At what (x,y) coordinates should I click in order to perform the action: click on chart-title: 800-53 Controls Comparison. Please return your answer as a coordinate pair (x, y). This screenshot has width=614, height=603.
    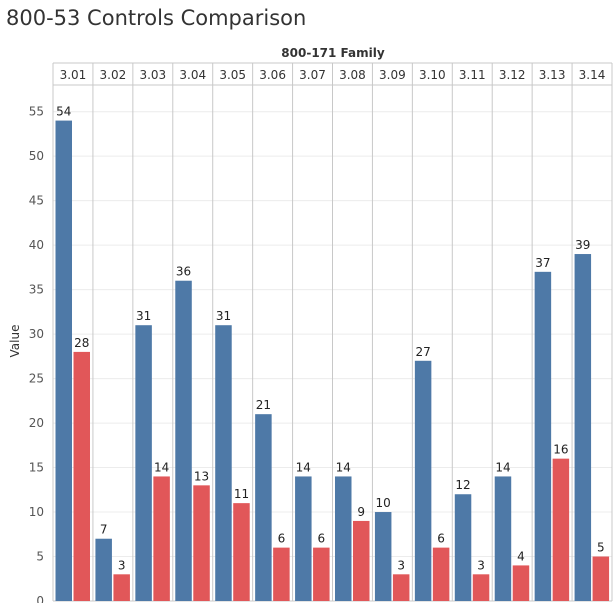
    Looking at the image, I should click on (156, 18).